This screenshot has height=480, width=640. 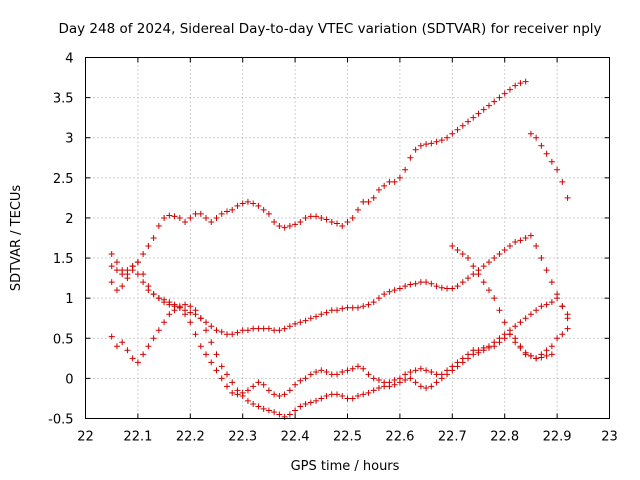 What do you see at coordinates (399, 437) in the screenshot?
I see `x-tick-label: 22.6` at bounding box center [399, 437].